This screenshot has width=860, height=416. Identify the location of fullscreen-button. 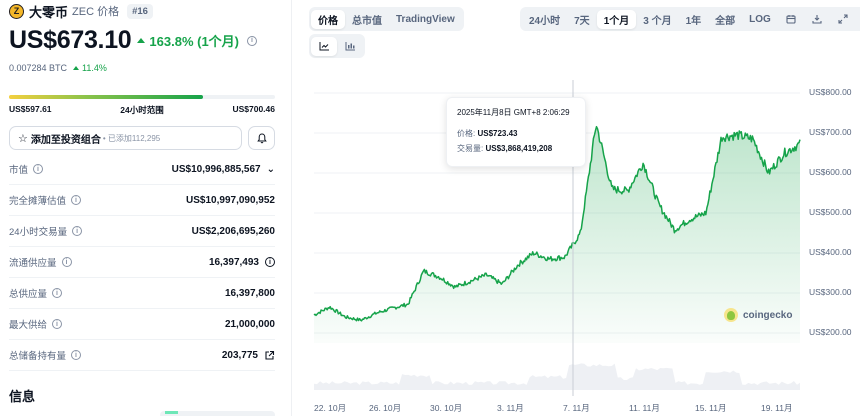
(843, 19).